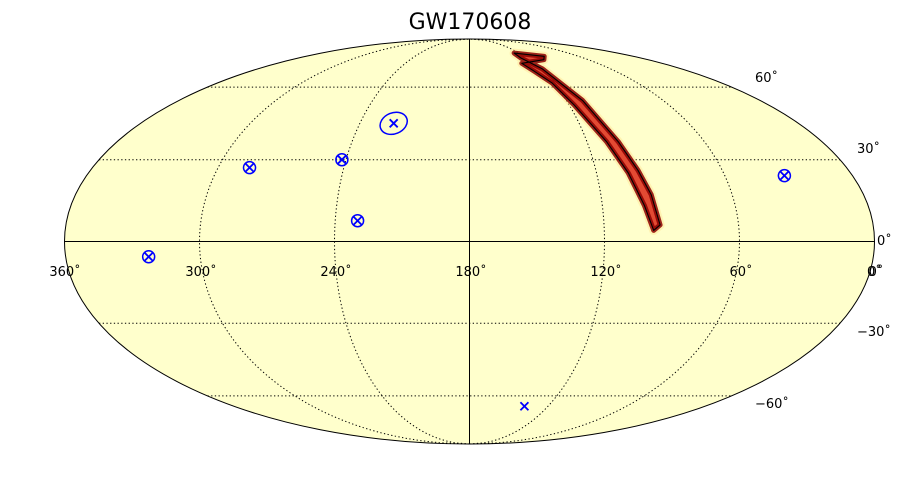 The image size is (903, 481). Describe the element at coordinates (605, 272) in the screenshot. I see `lon-label-120: 120˚` at that location.